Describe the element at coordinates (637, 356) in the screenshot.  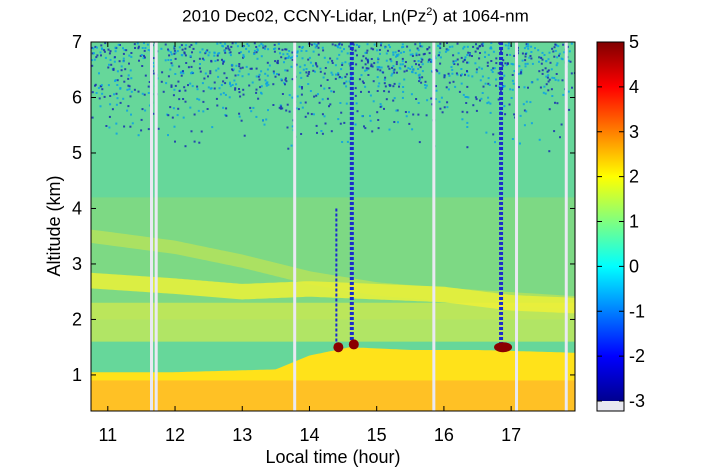
I see `colorbar-tick-label: -2` at that location.